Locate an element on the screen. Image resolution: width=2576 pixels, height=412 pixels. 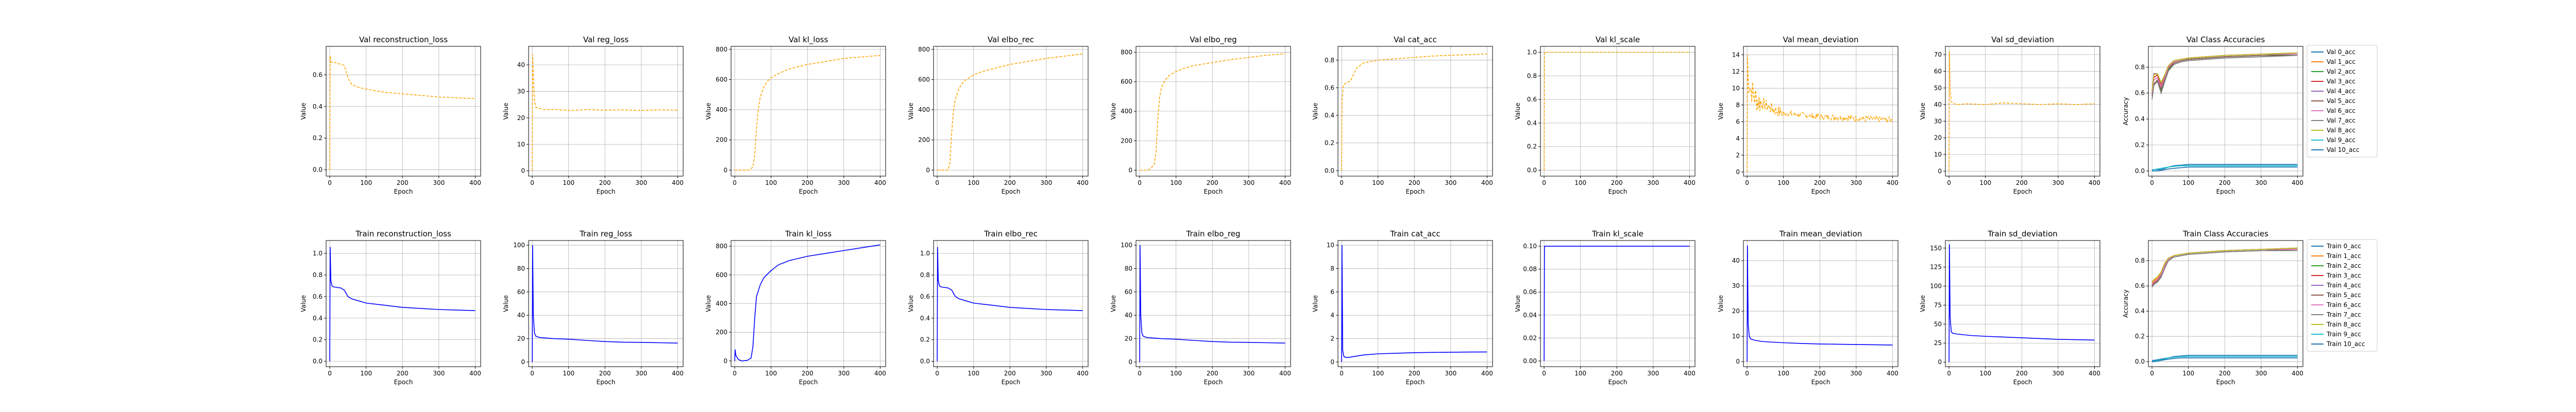
y-tick-label: 600 is located at coordinates (1126, 81).